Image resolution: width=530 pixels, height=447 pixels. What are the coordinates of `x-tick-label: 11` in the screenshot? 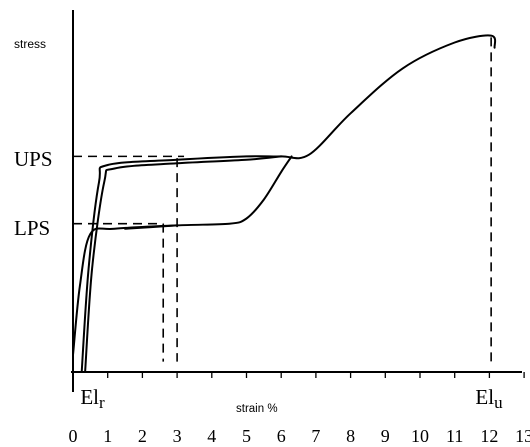 It's located at (454, 436).